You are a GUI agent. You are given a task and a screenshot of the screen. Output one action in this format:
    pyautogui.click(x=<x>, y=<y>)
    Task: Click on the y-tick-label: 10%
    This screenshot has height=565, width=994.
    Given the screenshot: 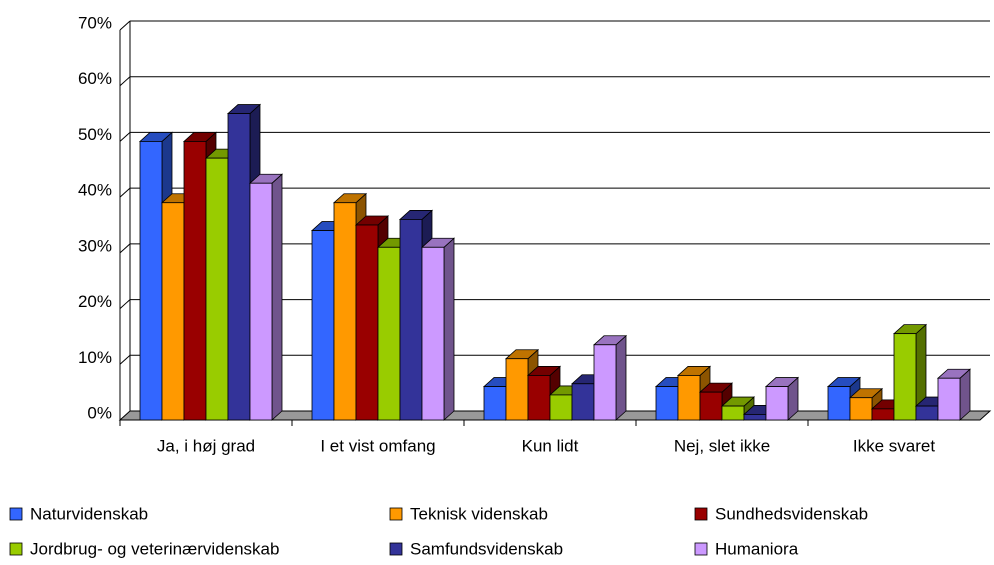 What is the action you would take?
    pyautogui.click(x=95, y=357)
    